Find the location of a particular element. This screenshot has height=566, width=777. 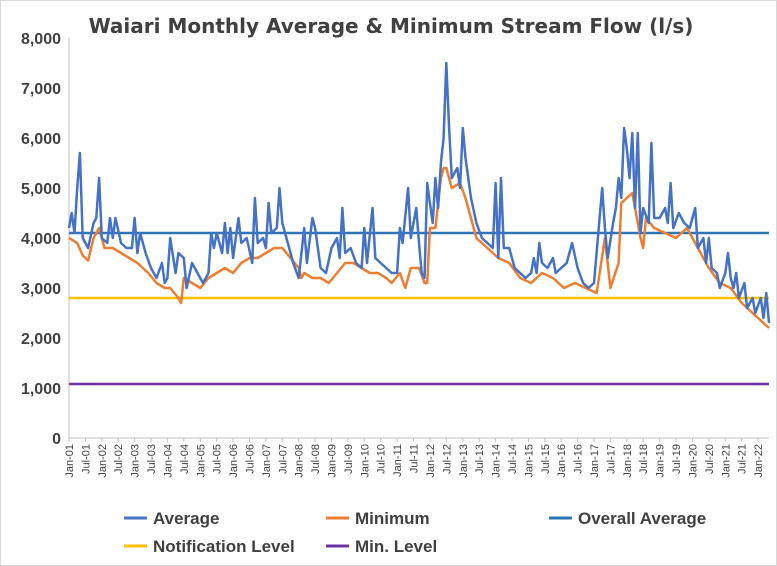

x-tick-label: Jul-08 is located at coordinates (316, 459).